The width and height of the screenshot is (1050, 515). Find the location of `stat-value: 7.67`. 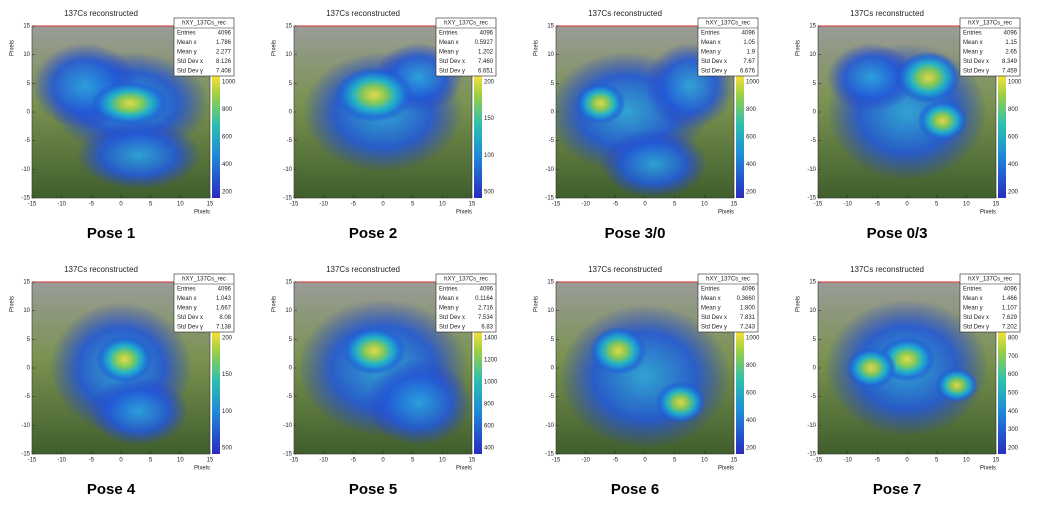

stat-value: 7.67 is located at coordinates (749, 62).